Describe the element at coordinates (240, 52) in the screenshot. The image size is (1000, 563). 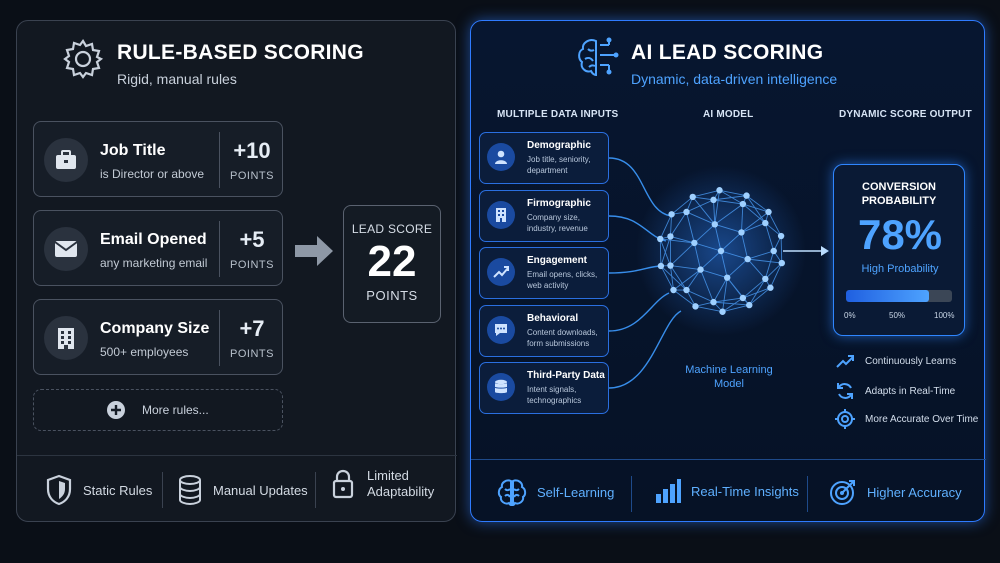
I see `left-title: RULE-BASED SCORING` at that location.